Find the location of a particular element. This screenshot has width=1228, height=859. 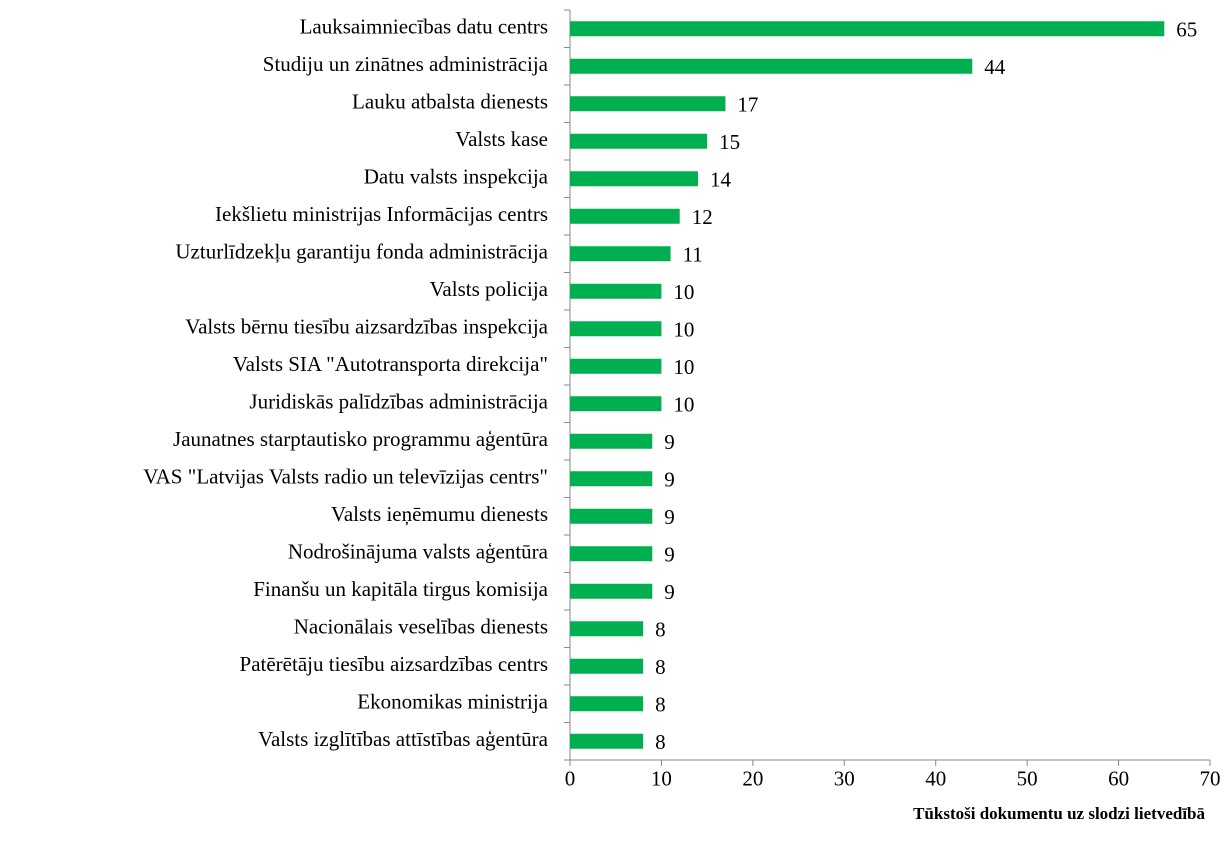

x-tick-label: 10 is located at coordinates (661, 778).